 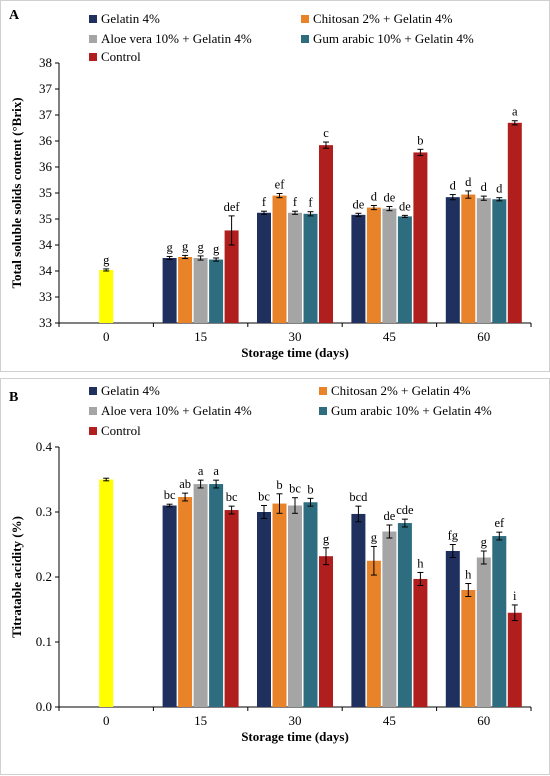 What do you see at coordinates (16, 192) in the screenshot?
I see `chart-a-y-axis-label: Total soluble solids content (°Brix)` at bounding box center [16, 192].